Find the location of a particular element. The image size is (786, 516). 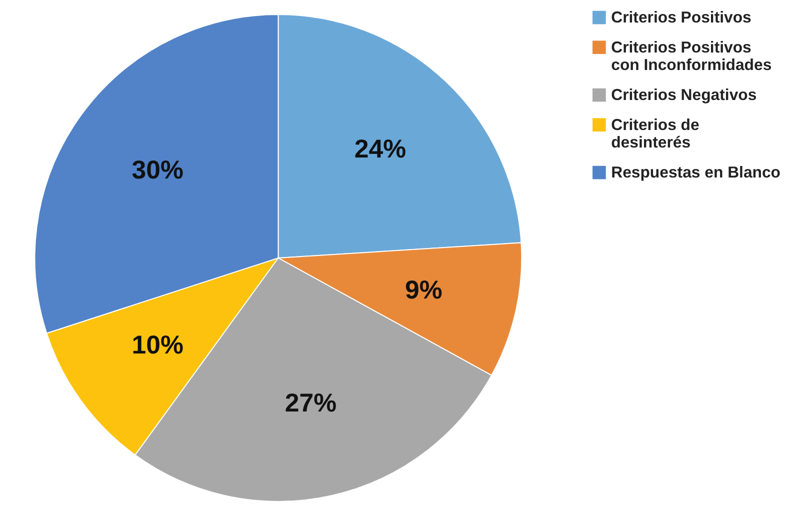

legend-label: Respuestas en Blanco is located at coordinates (696, 173).